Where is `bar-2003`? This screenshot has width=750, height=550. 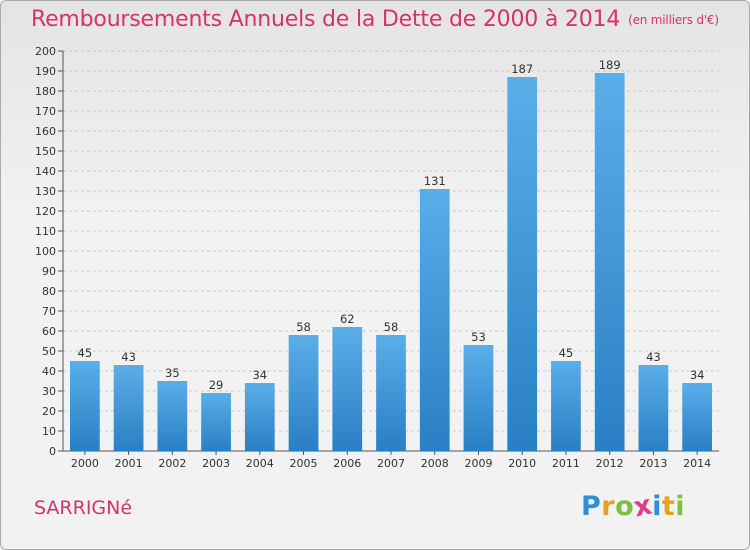 bar-2003 is located at coordinates (216, 422).